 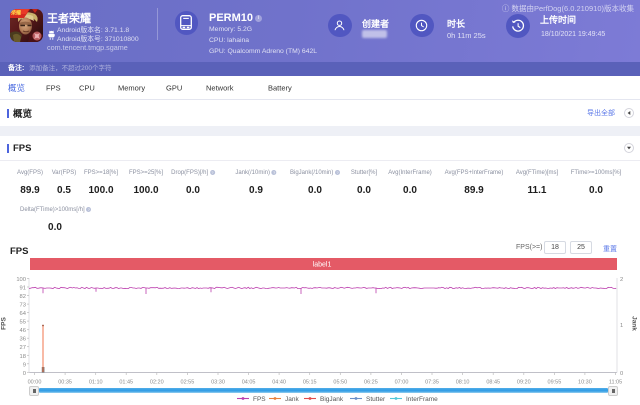 I want to click on svg-text: 06:25, so click(x=371, y=383).